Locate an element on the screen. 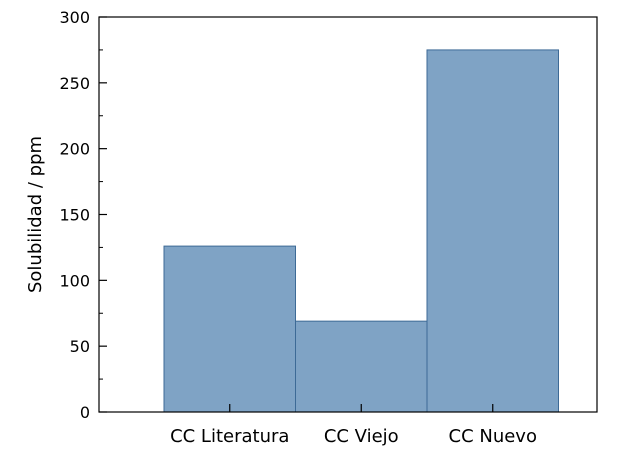 This screenshot has width=637, height=453. y-tick-label: 200 is located at coordinates (74, 149).